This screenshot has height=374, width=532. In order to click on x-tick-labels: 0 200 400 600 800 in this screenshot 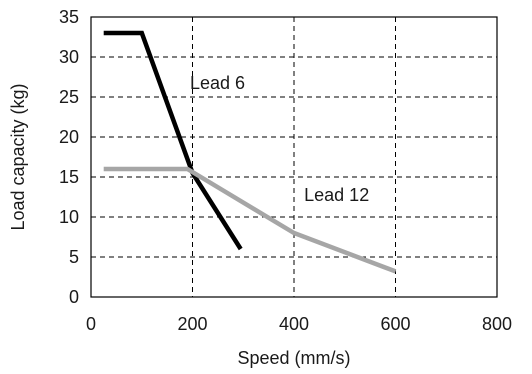, I will do `click(299, 324)`.